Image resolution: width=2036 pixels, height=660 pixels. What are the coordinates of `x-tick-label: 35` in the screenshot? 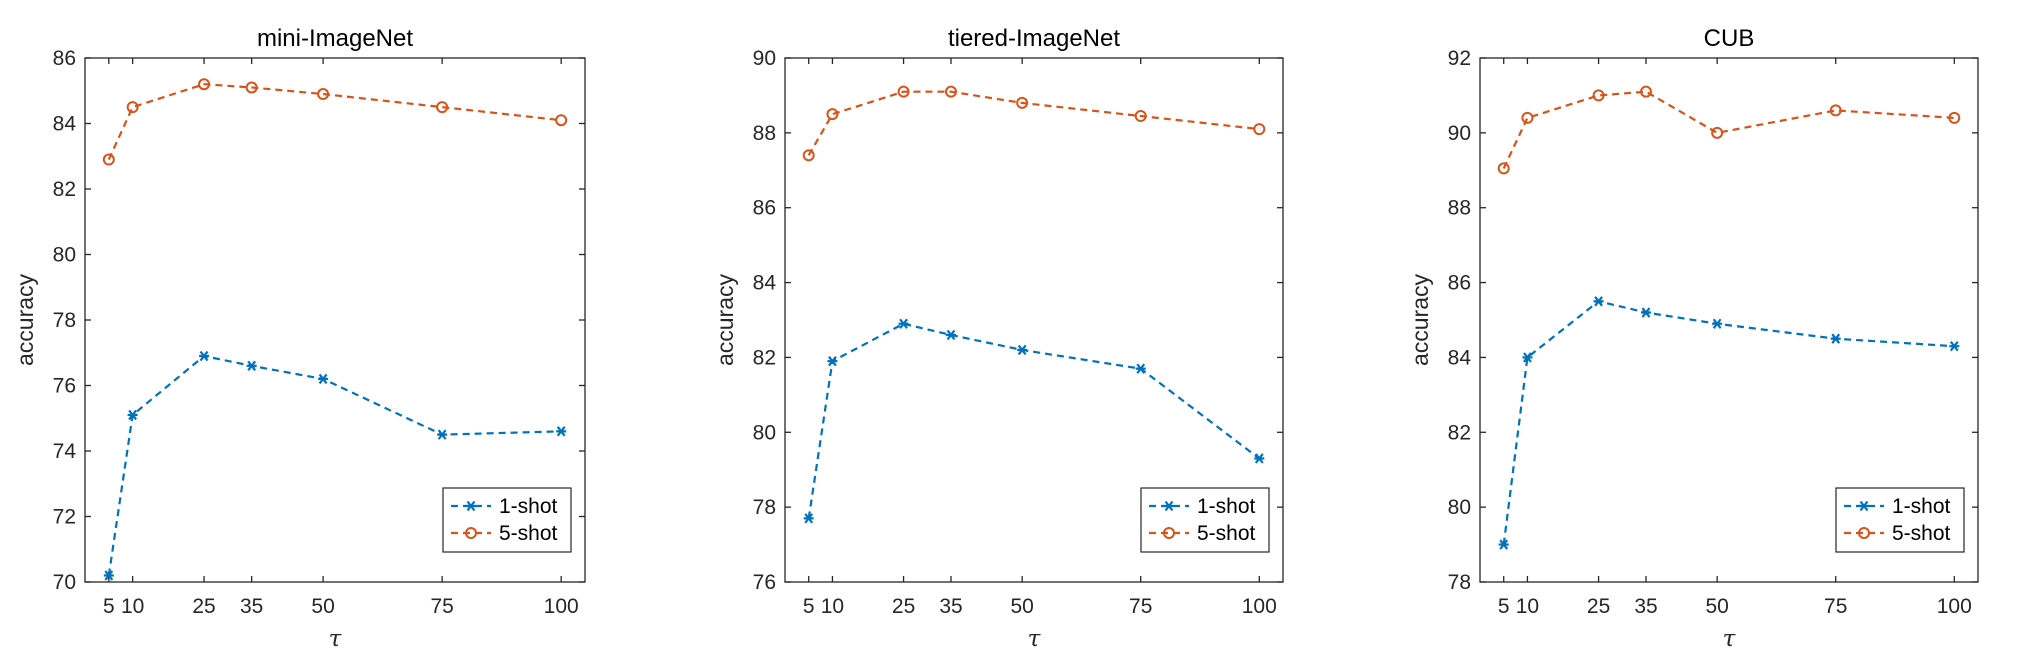 It's located at (950, 606).